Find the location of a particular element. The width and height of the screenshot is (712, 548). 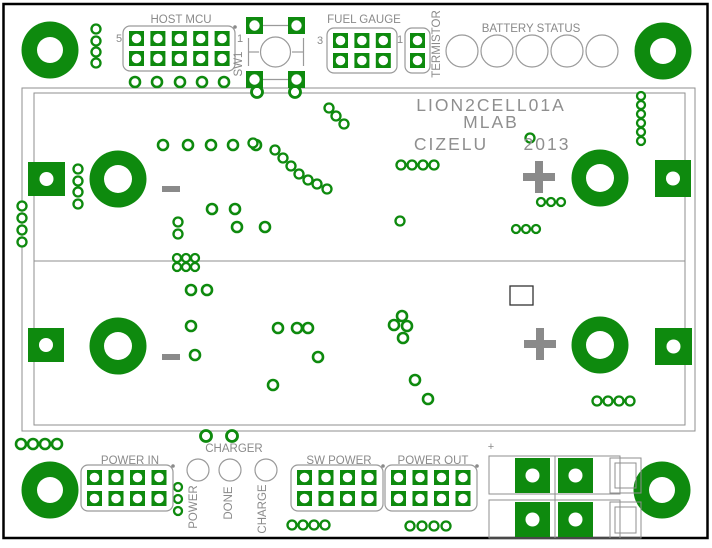

label-fuel-gauge: FUEL GAUGE is located at coordinates (364, 20).